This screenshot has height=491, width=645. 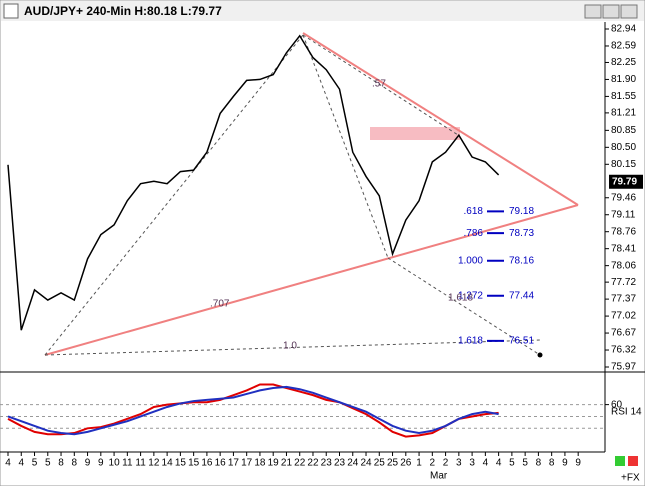 I want to click on y-tick-label: 77.37, so click(x=623, y=299).